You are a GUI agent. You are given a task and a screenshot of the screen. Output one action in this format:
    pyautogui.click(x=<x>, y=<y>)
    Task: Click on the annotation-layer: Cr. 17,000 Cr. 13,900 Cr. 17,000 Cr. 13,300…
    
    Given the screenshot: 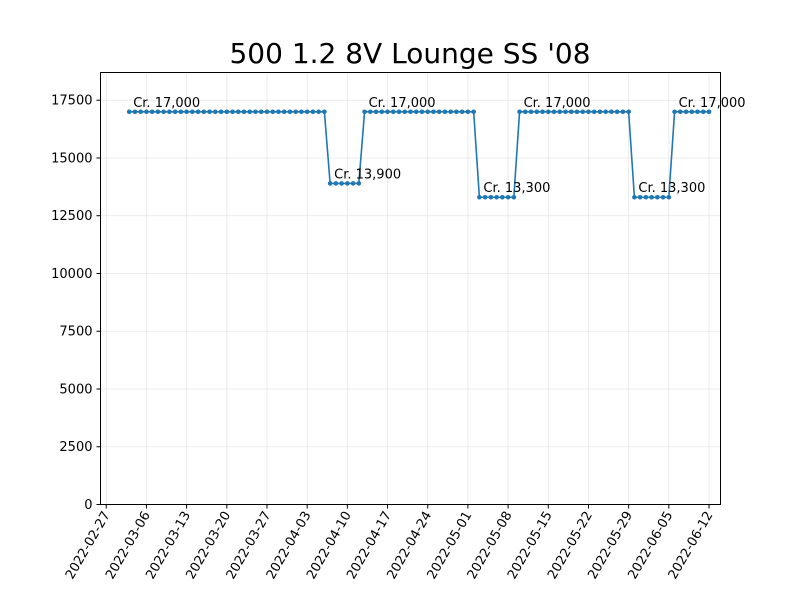 What is the action you would take?
    pyautogui.click(x=439, y=146)
    